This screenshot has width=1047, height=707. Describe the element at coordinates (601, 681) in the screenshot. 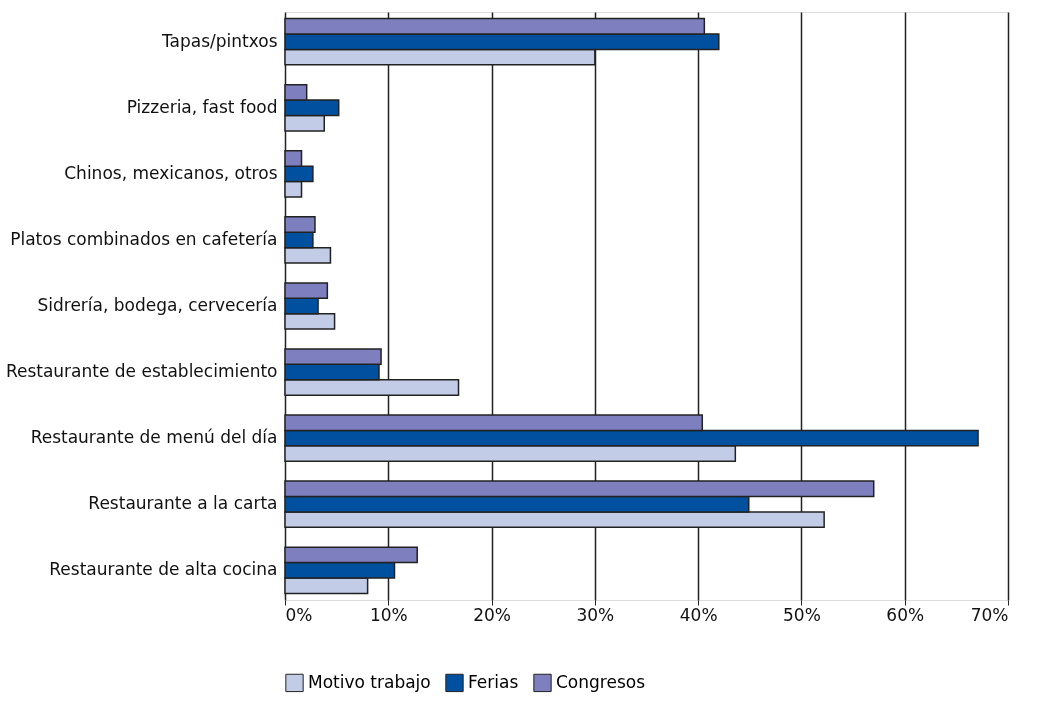

I see `legend-label: Congresos` at that location.